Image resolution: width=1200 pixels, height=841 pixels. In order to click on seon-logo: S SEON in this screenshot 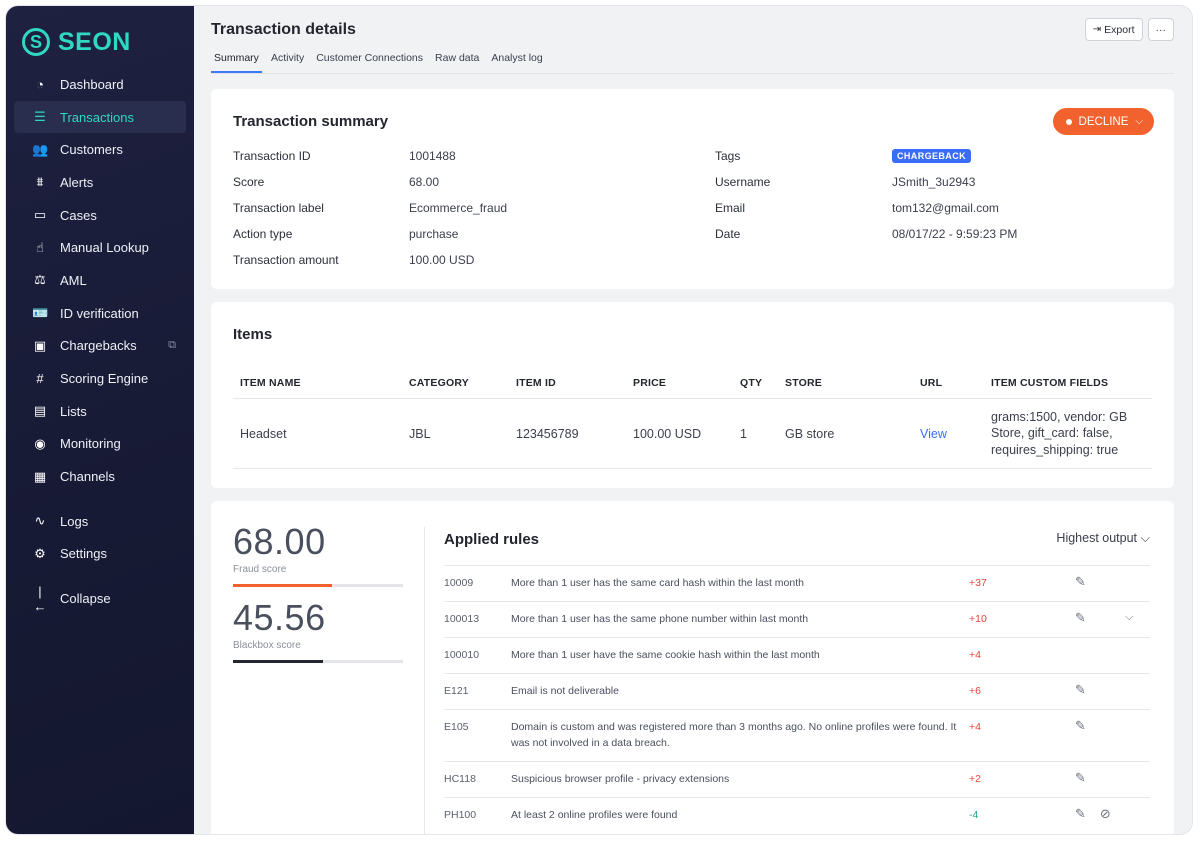, I will do `click(100, 35)`.